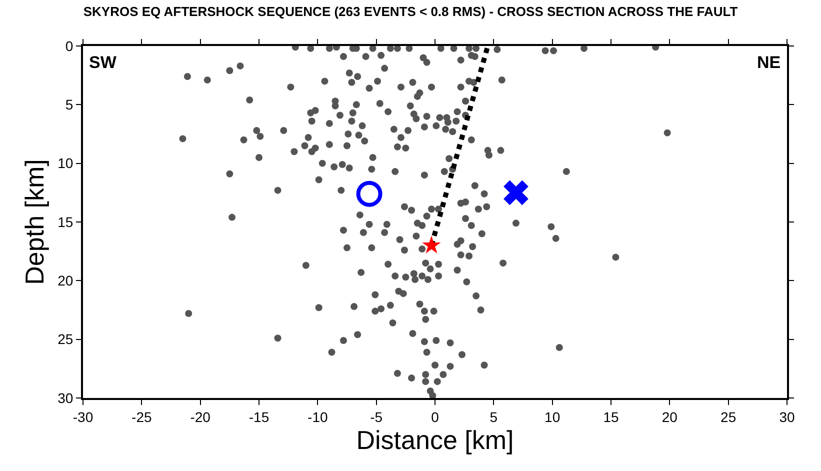  What do you see at coordinates (435, 416) in the screenshot?
I see `x-tick-label: 0` at bounding box center [435, 416].